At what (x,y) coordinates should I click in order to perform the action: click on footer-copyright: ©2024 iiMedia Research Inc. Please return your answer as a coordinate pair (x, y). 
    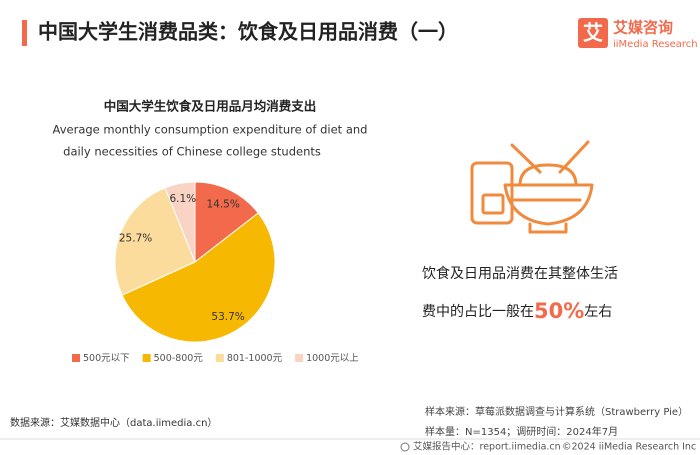
    Looking at the image, I should click on (629, 447).